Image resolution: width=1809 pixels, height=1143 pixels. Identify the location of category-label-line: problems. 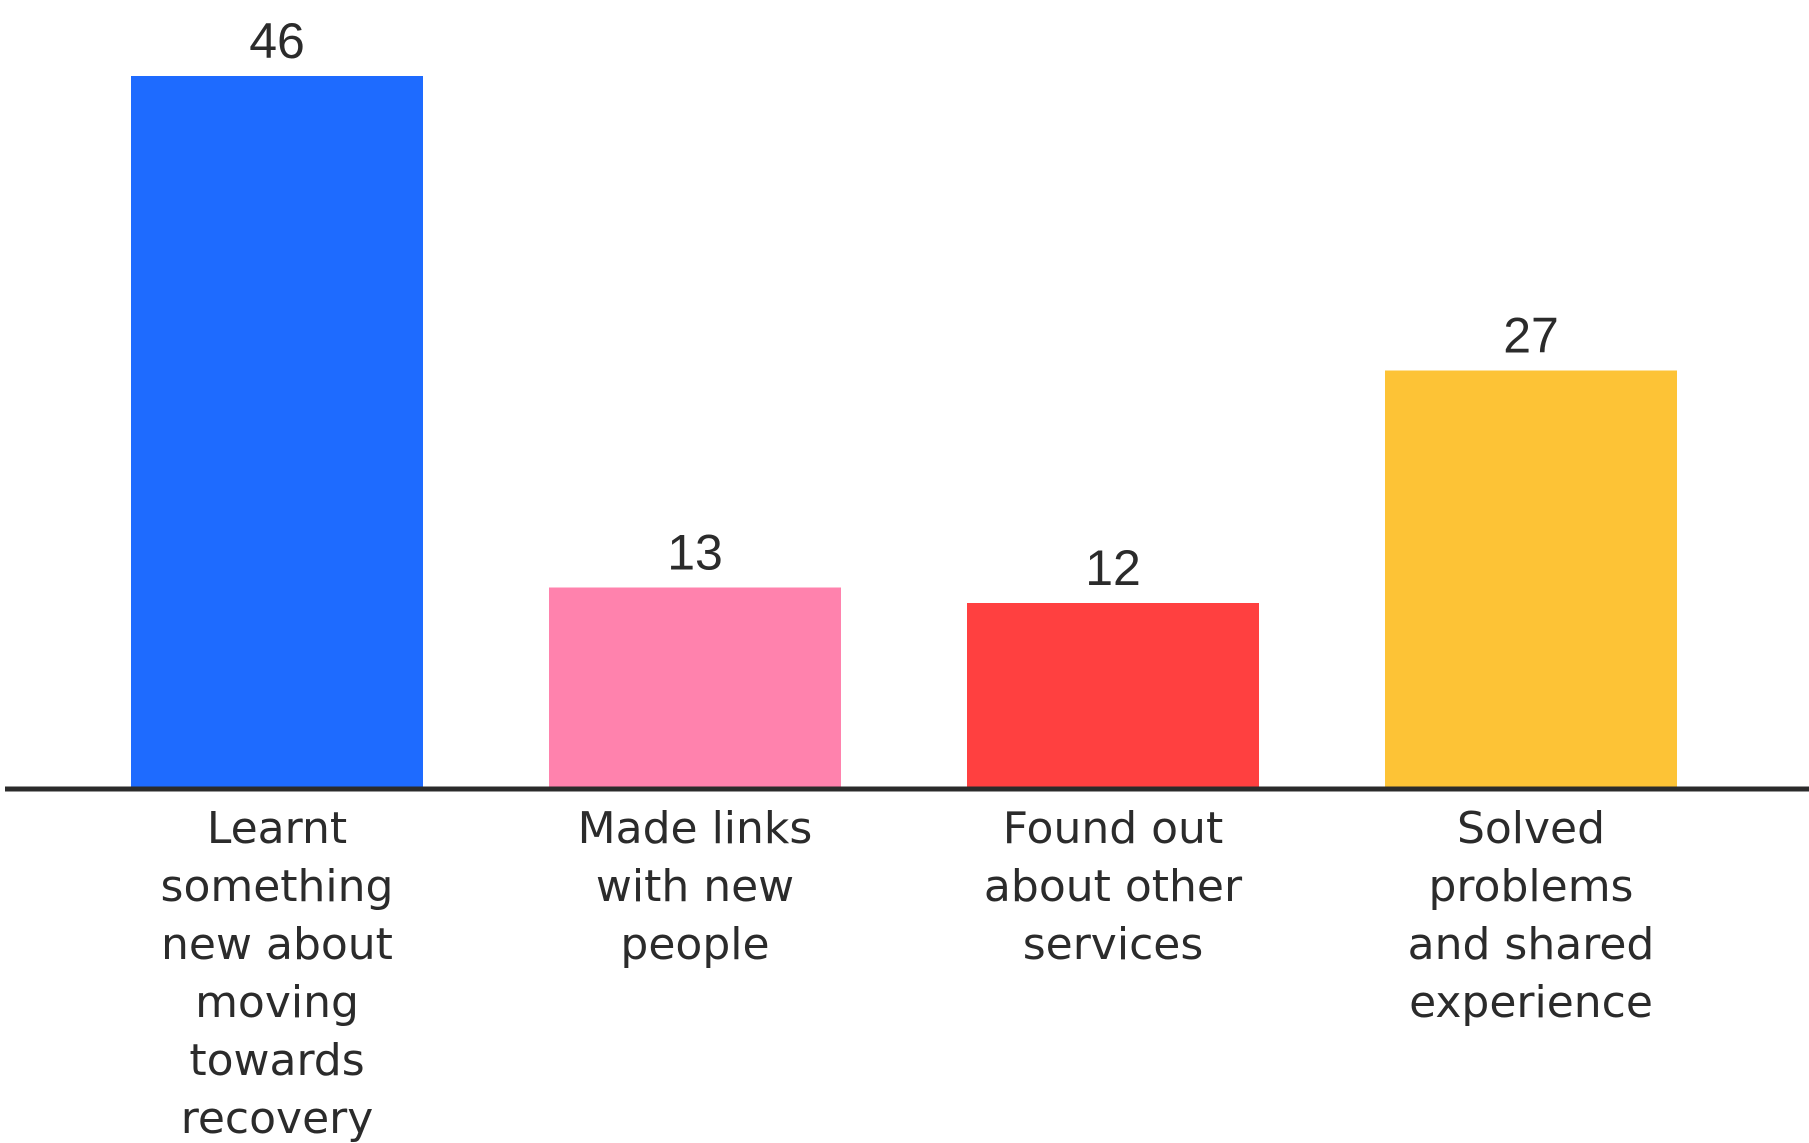
(1531, 886).